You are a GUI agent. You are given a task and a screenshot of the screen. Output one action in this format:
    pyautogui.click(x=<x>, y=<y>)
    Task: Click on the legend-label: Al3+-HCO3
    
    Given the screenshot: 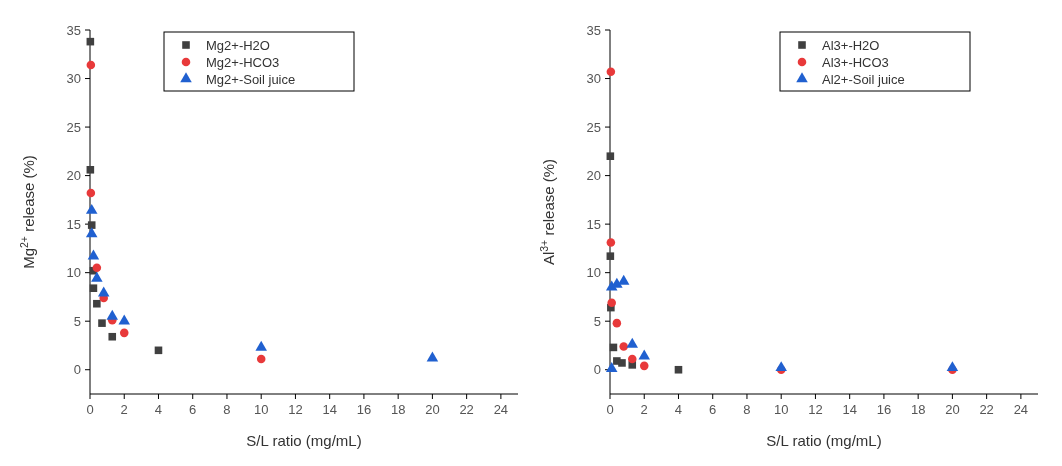 What is the action you would take?
    pyautogui.click(x=855, y=62)
    